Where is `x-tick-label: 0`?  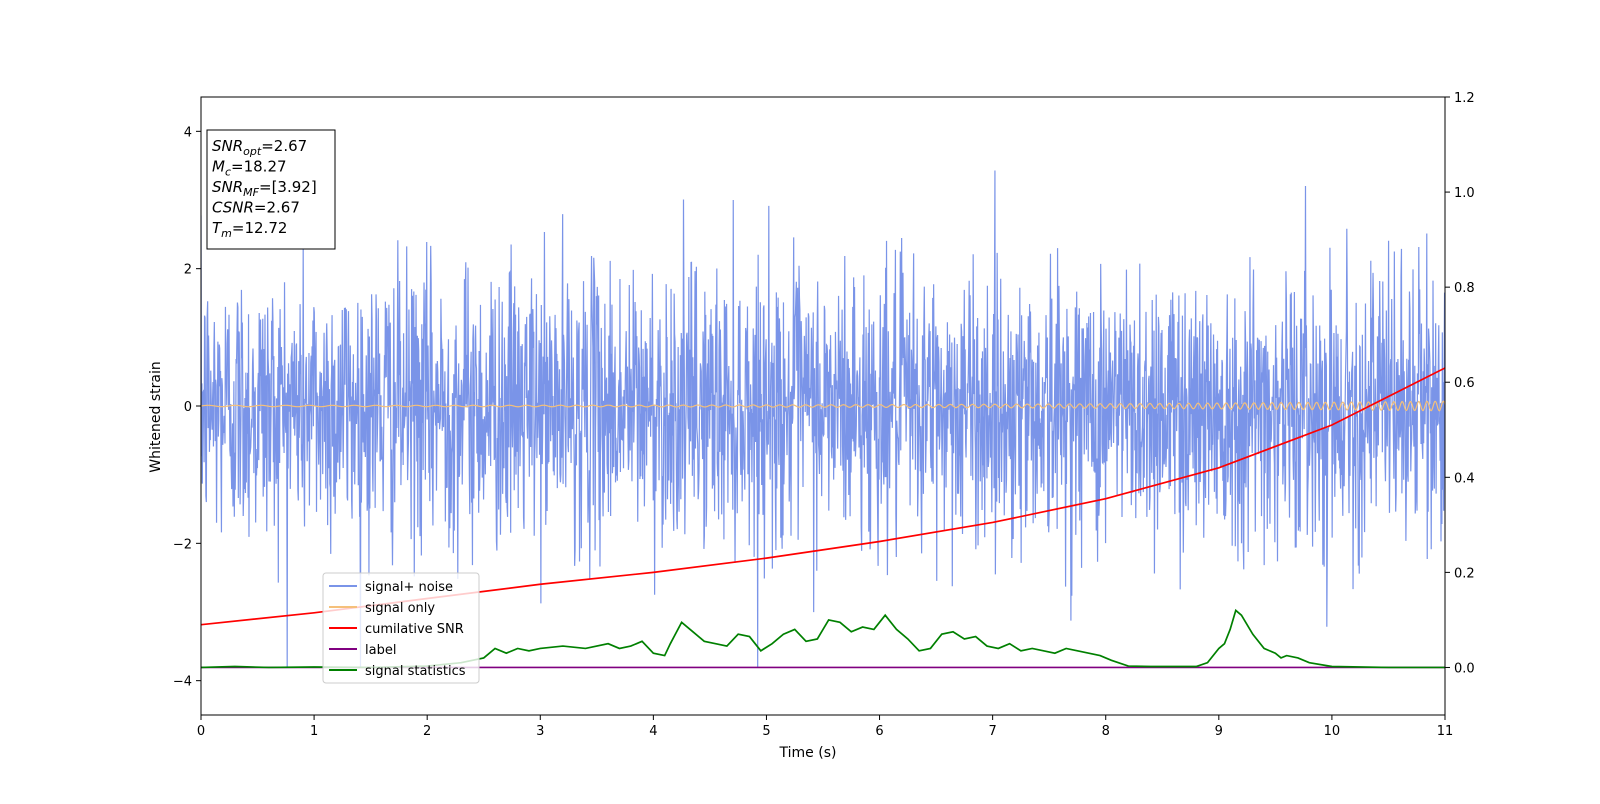 x-tick-label: 0 is located at coordinates (201, 731).